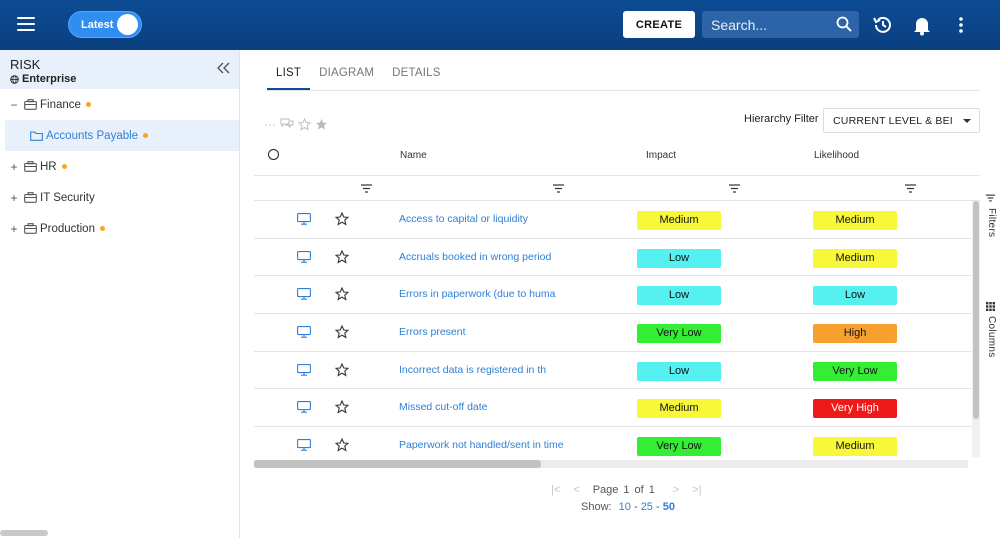 The image size is (1000, 538). What do you see at coordinates (119, 104) in the screenshot?
I see `tree-item-finance: − Finance` at bounding box center [119, 104].